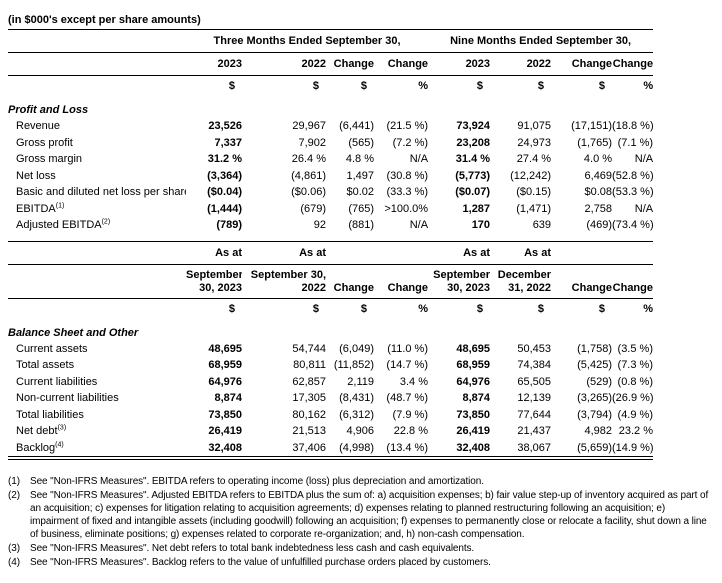  What do you see at coordinates (599, 225) in the screenshot?
I see `value-cell: (469)` at bounding box center [599, 225].